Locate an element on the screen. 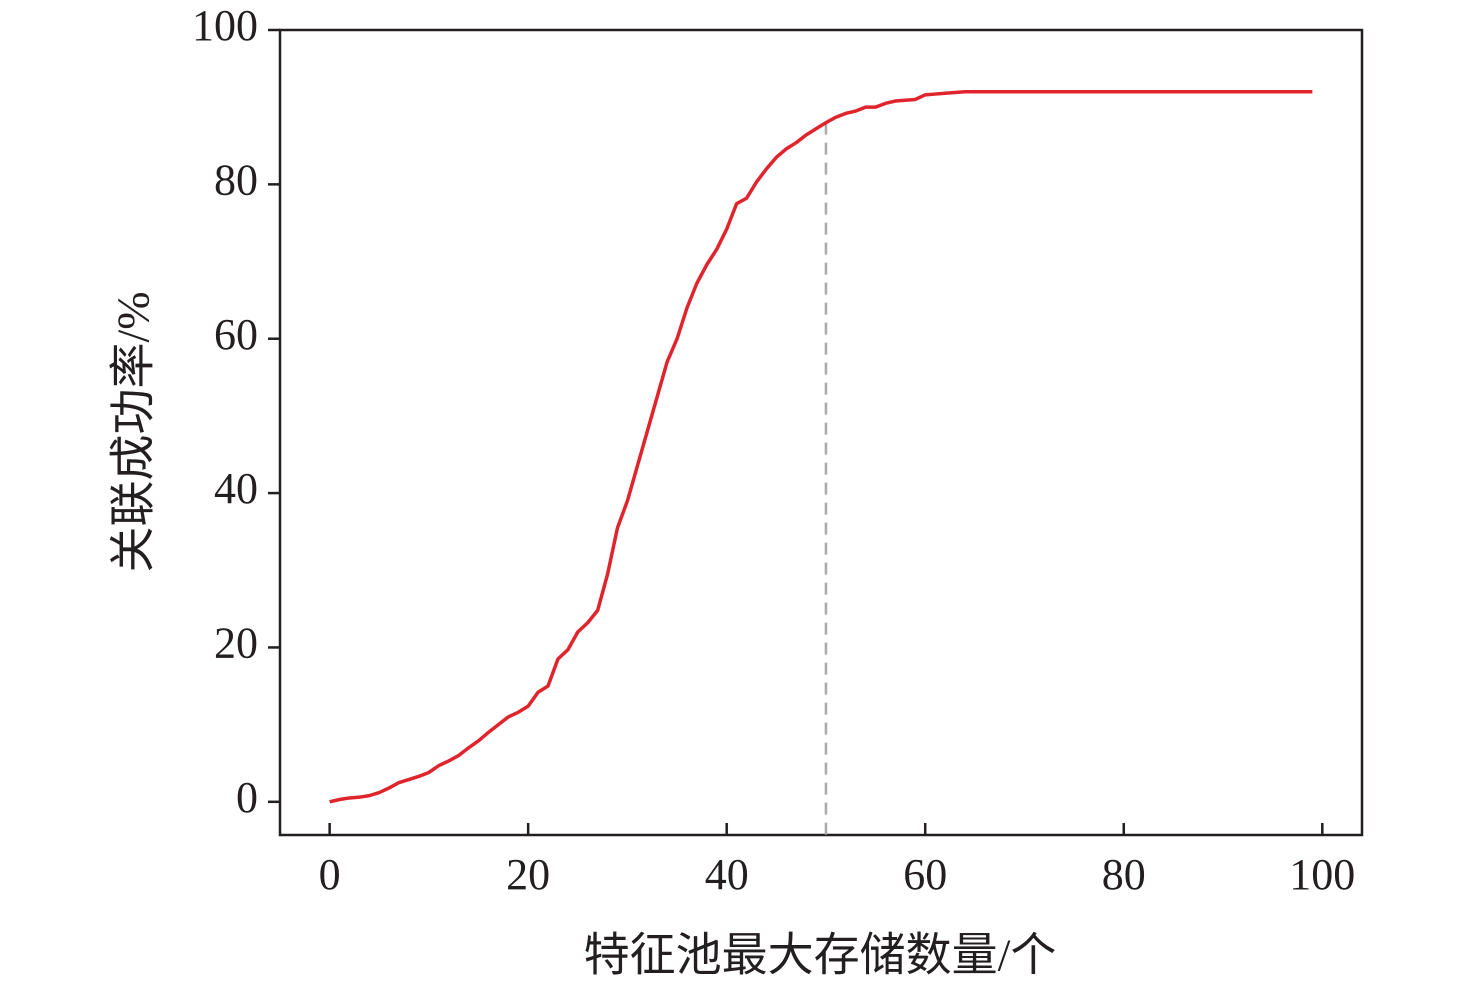  x-tick-label: 100 is located at coordinates (1322, 874).